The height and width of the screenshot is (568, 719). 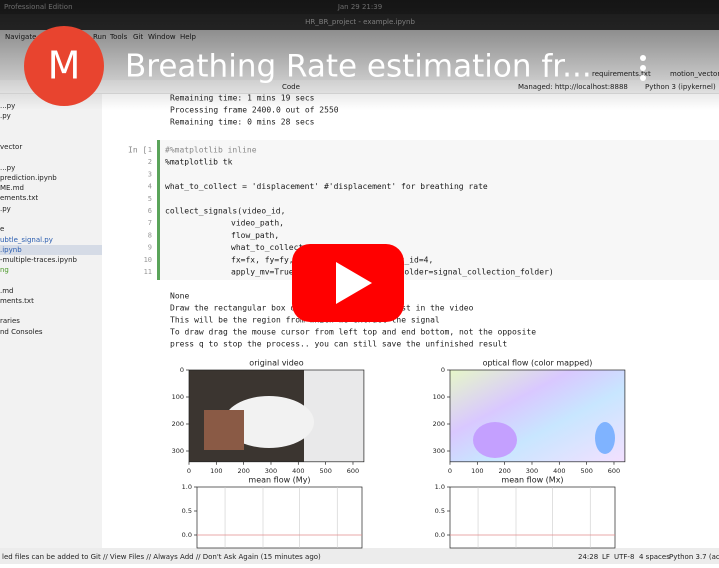 I want to click on video-subject, so click(x=269, y=422).